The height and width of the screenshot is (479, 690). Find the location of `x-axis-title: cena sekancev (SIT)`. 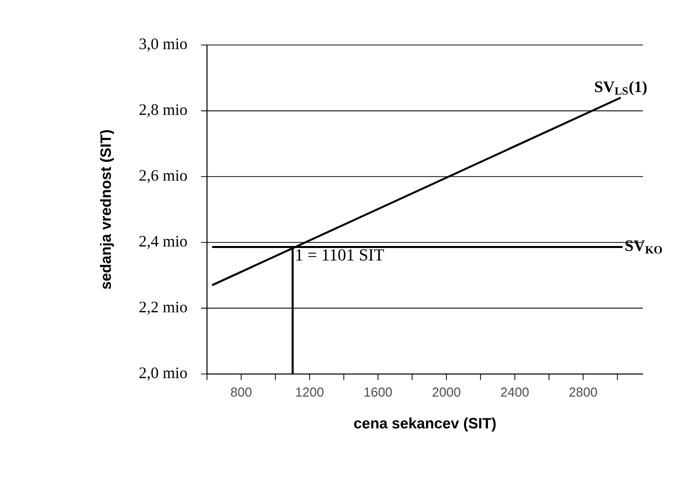

x-axis-title: cena sekancev (SIT) is located at coordinates (425, 425).